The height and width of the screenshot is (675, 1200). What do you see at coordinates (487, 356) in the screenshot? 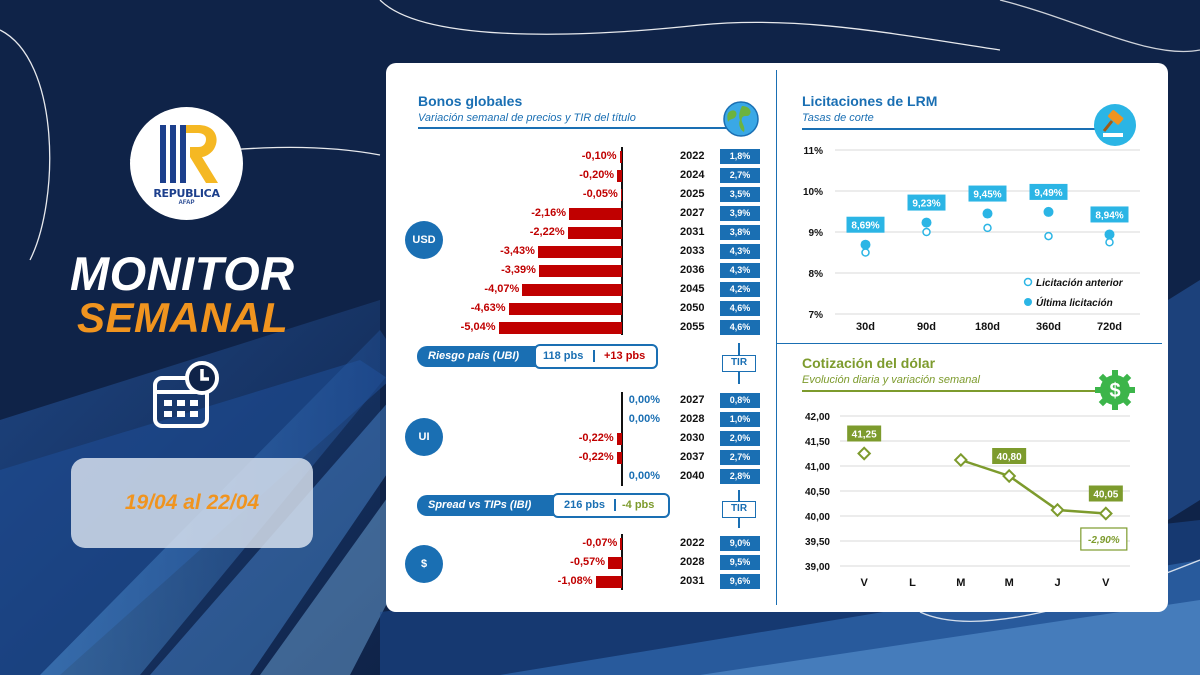
I see `riesgo-pais-label: Riesgo país (UBI)` at bounding box center [487, 356].